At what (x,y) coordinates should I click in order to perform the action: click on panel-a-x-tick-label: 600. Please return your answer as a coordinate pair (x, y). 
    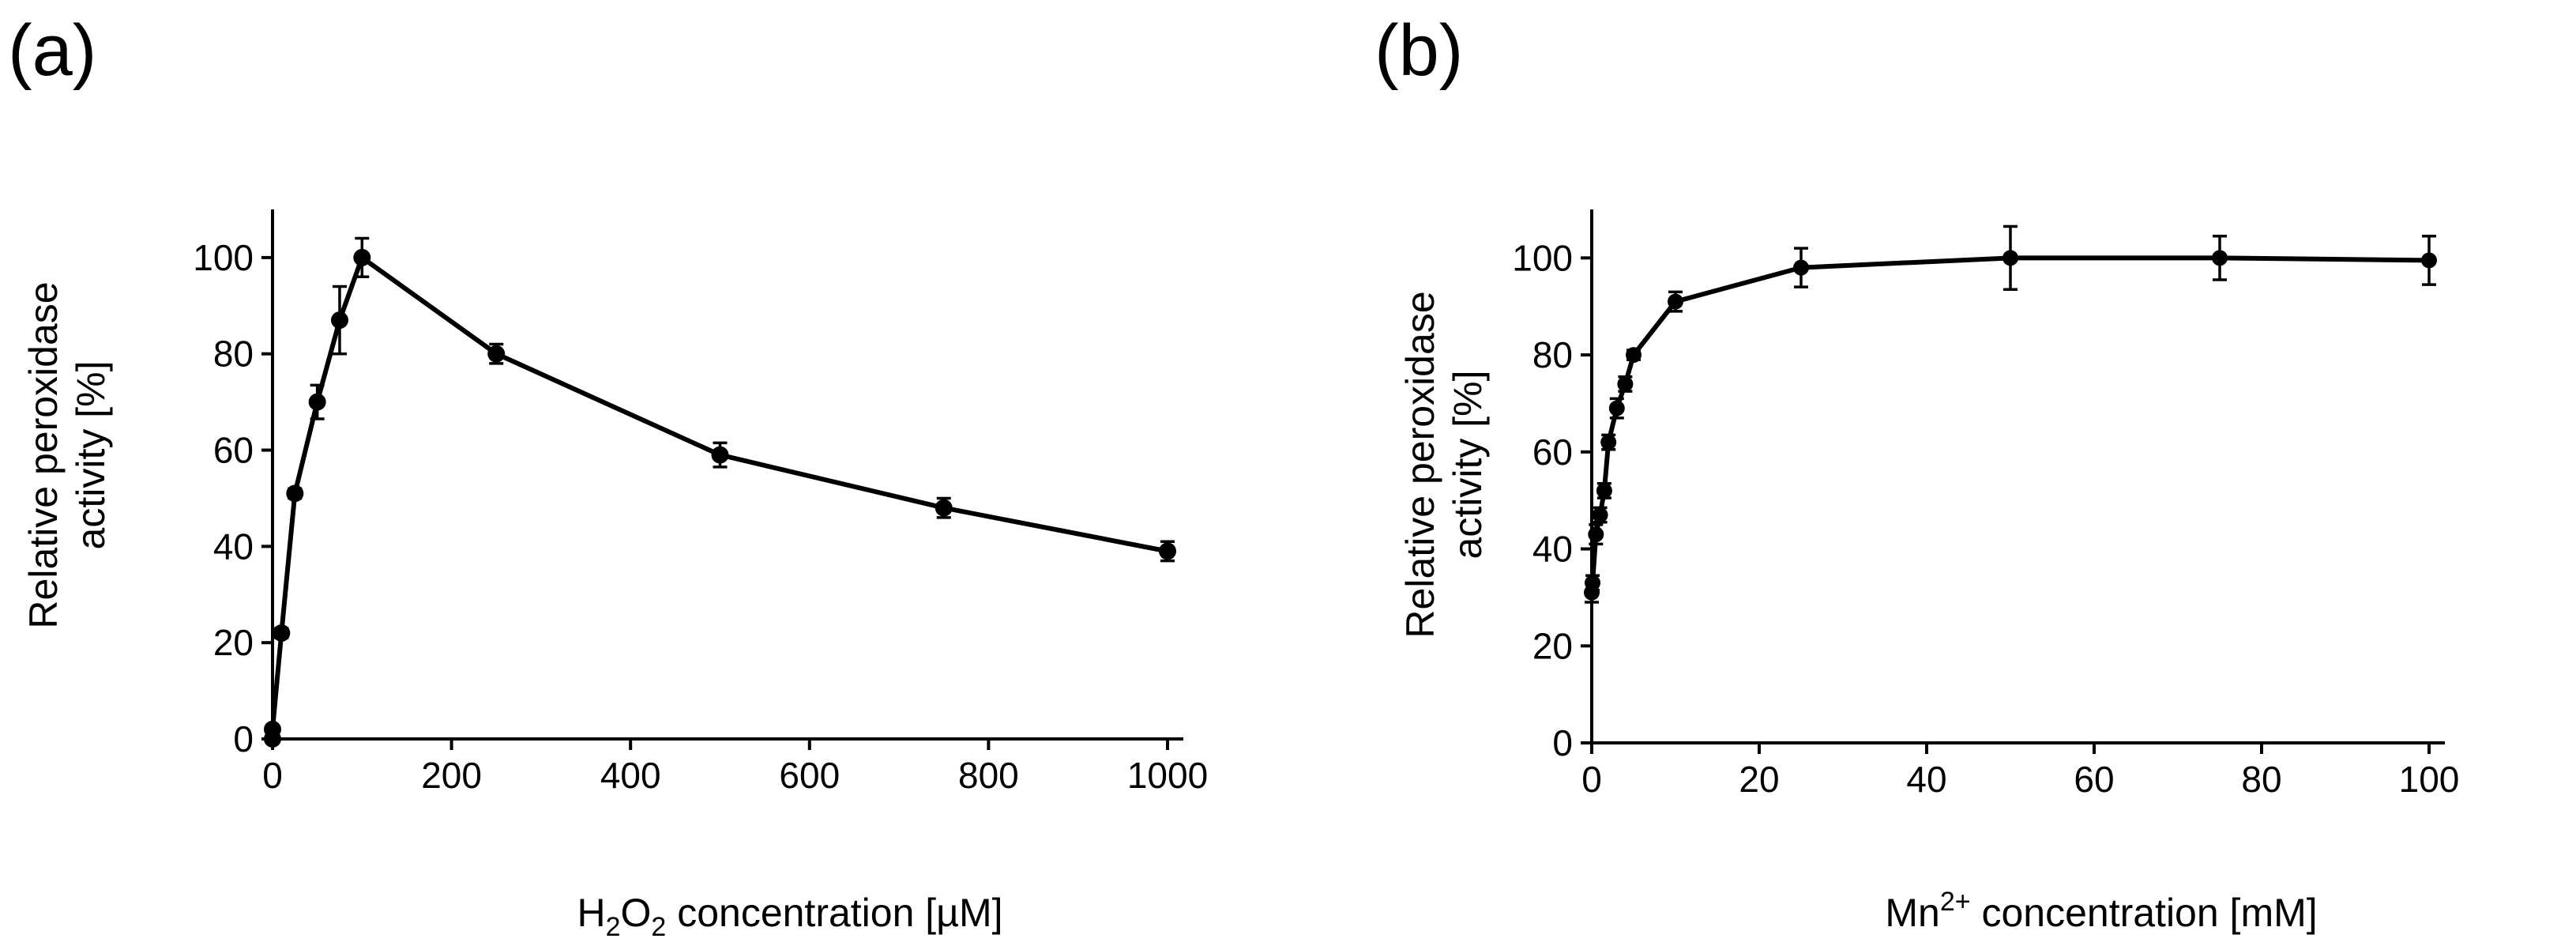
    Looking at the image, I should click on (810, 775).